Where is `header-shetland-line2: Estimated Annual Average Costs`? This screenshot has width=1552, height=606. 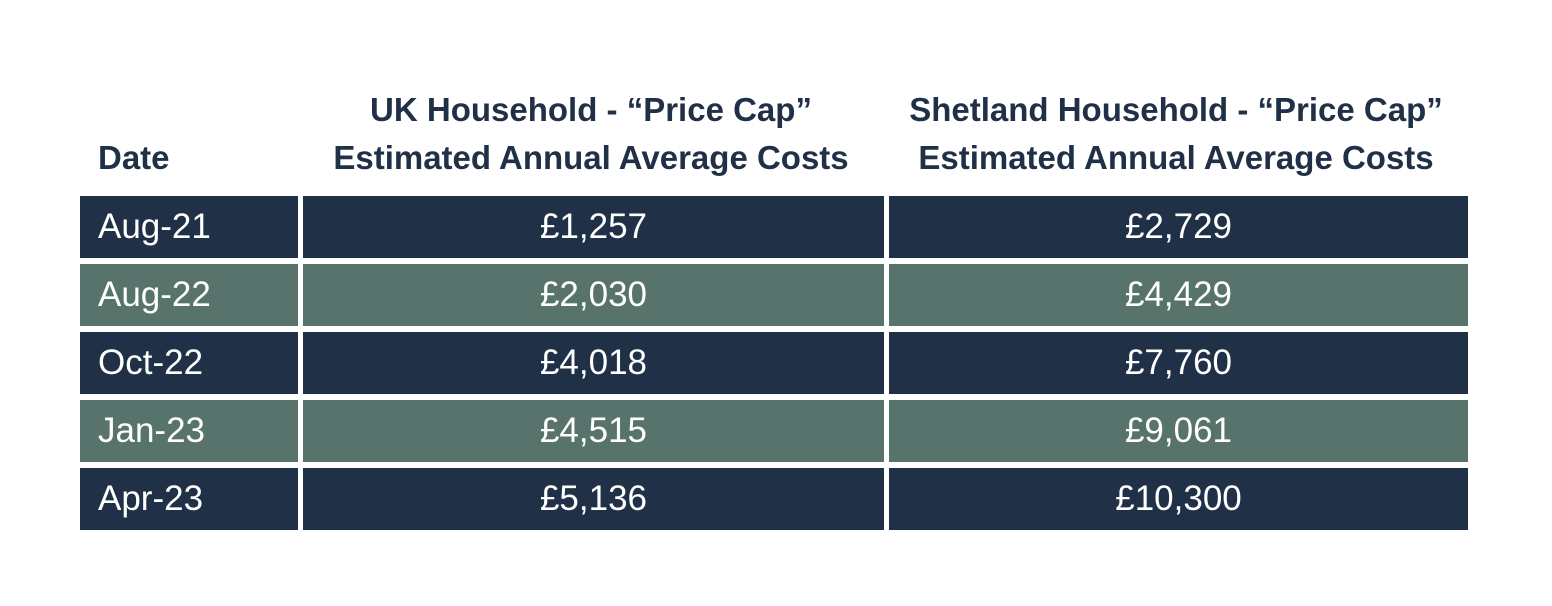
header-shetland-line2: Estimated Annual Average Costs is located at coordinates (1176, 157).